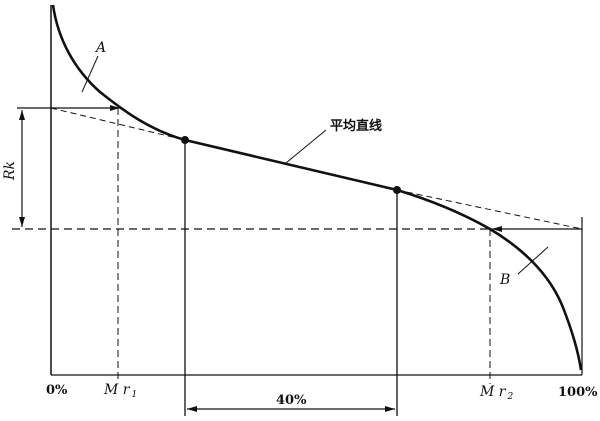 The image size is (600, 421). Describe the element at coordinates (100, 48) in the screenshot. I see `area-a-label: A` at that location.